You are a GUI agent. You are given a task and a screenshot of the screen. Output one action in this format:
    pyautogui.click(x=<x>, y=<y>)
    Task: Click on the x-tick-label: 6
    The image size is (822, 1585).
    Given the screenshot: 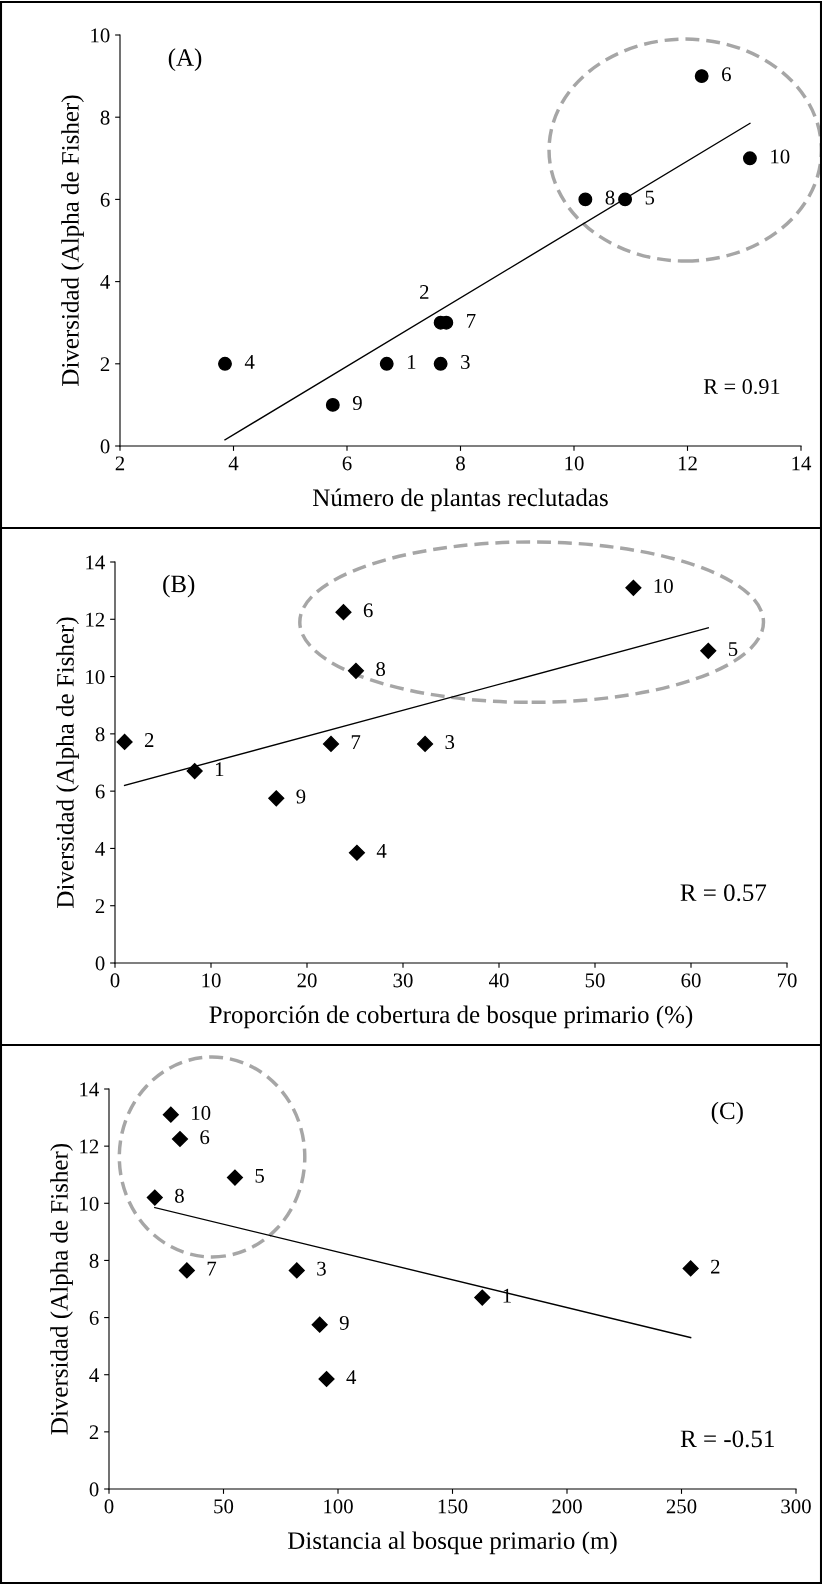 What is the action you would take?
    pyautogui.click(x=347, y=463)
    